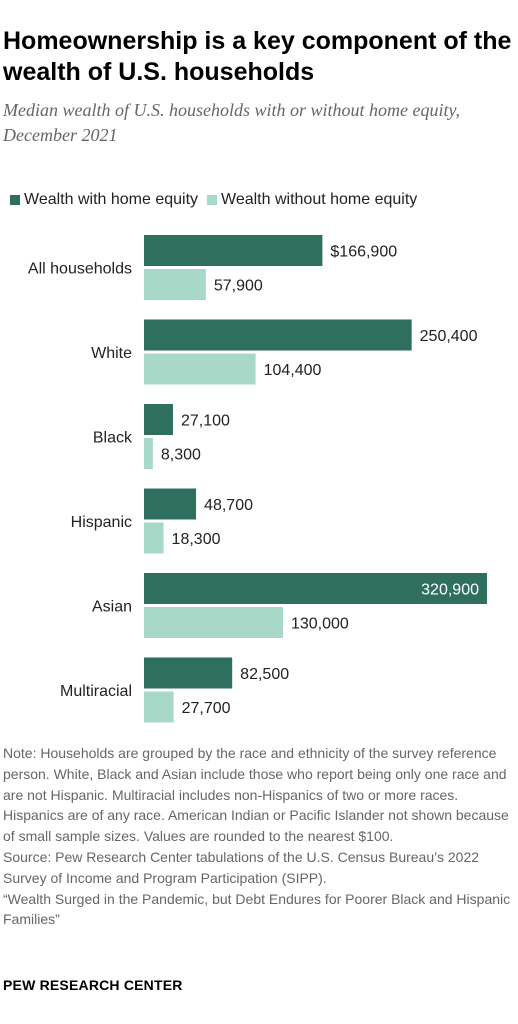 The height and width of the screenshot is (1024, 518). Describe the element at coordinates (238, 286) in the screenshot. I see `value-label-all-households-without-equity: 57,900` at that location.